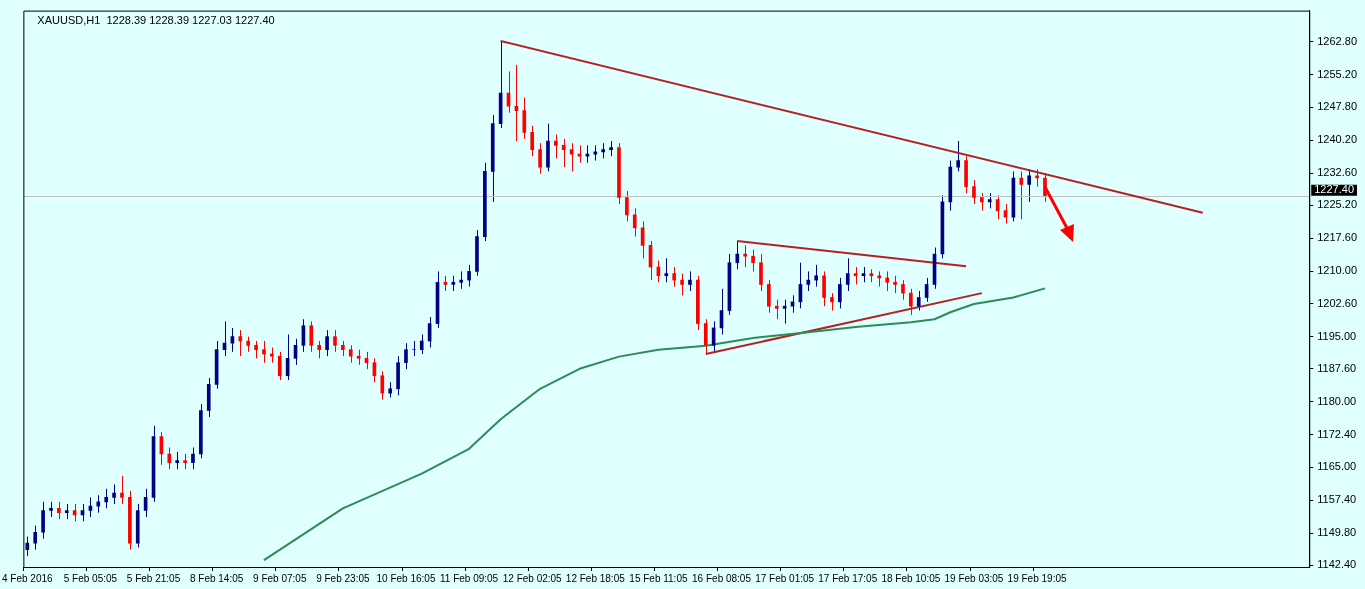 Image resolution: width=1365 pixels, height=589 pixels. I want to click on x-tick-label: 16 Feb 08:05, so click(722, 578).